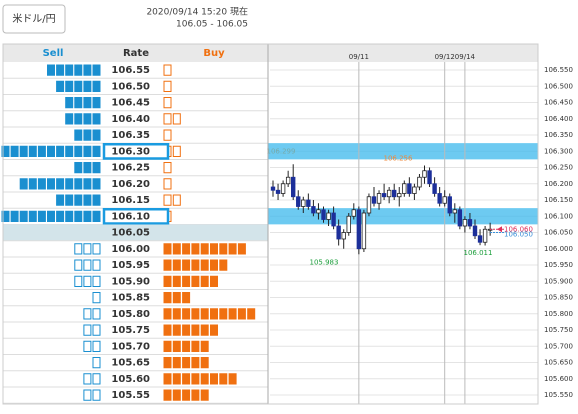  Describe the element at coordinates (130, 233) in the screenshot. I see `rate: 106.05` at that location.